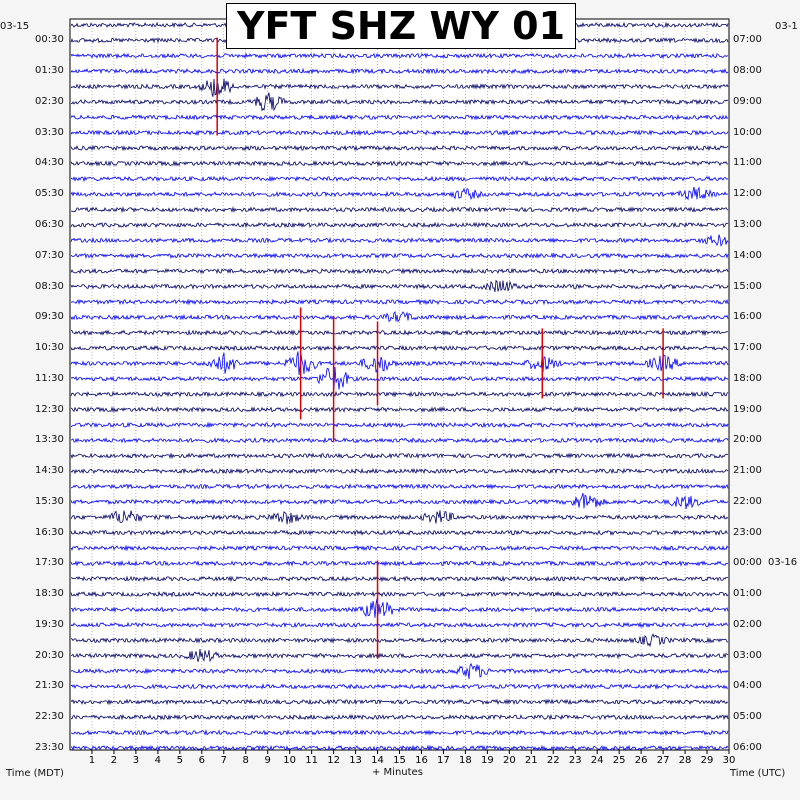 Image resolution: width=800 pixels, height=800 pixels. Describe the element at coordinates (747, 101) in the screenshot. I see `right-tick-label: 09:00` at that location.